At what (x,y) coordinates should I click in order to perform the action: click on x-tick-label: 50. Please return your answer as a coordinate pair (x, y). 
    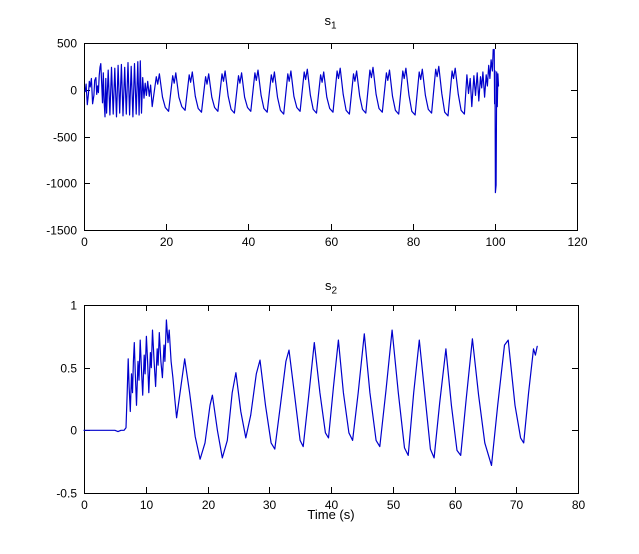
    Looking at the image, I should click on (394, 505).